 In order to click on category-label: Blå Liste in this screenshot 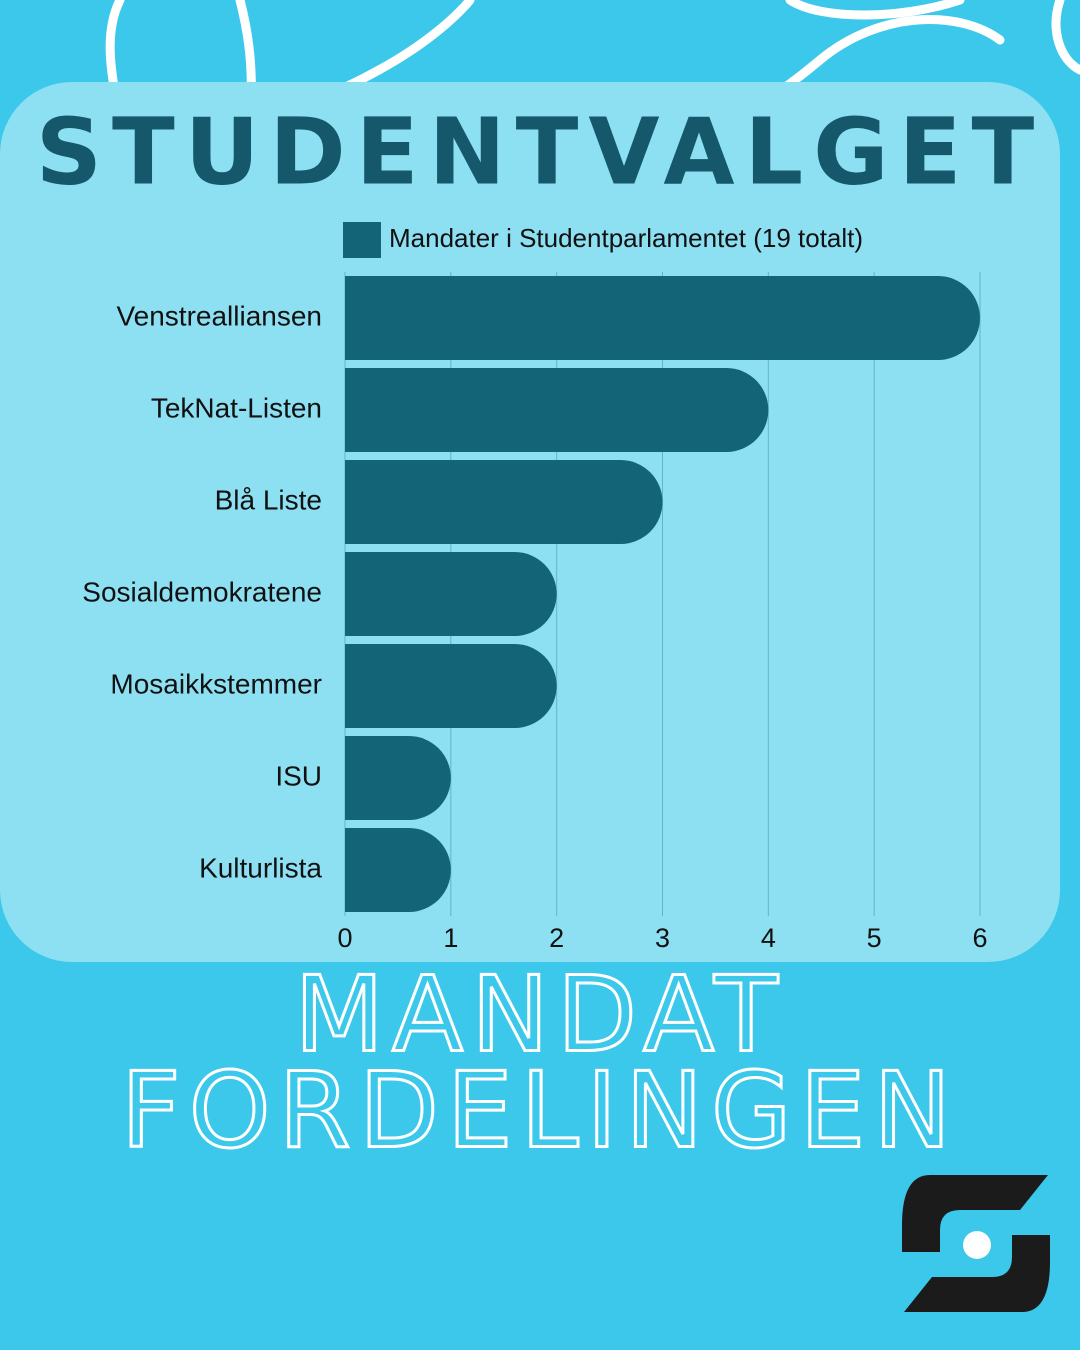, I will do `click(268, 499)`.